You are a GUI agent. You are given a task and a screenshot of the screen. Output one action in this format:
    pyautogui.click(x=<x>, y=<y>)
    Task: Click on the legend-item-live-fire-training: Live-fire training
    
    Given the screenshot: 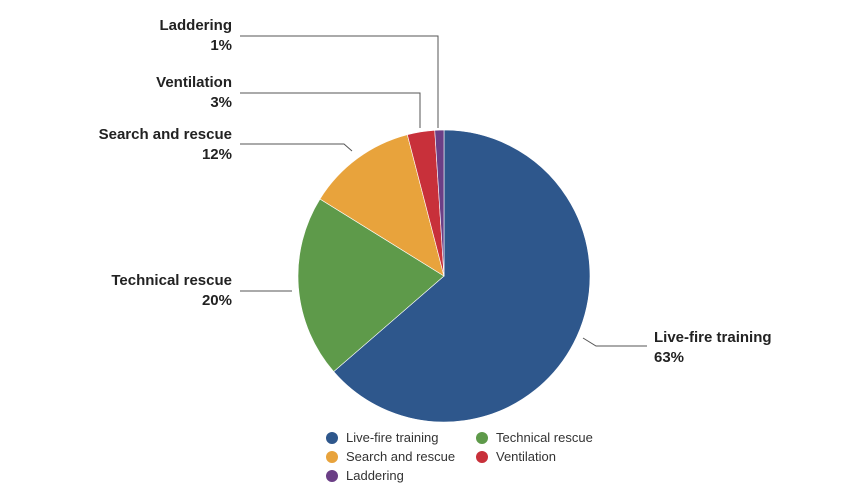 What is the action you would take?
    pyautogui.click(x=382, y=437)
    